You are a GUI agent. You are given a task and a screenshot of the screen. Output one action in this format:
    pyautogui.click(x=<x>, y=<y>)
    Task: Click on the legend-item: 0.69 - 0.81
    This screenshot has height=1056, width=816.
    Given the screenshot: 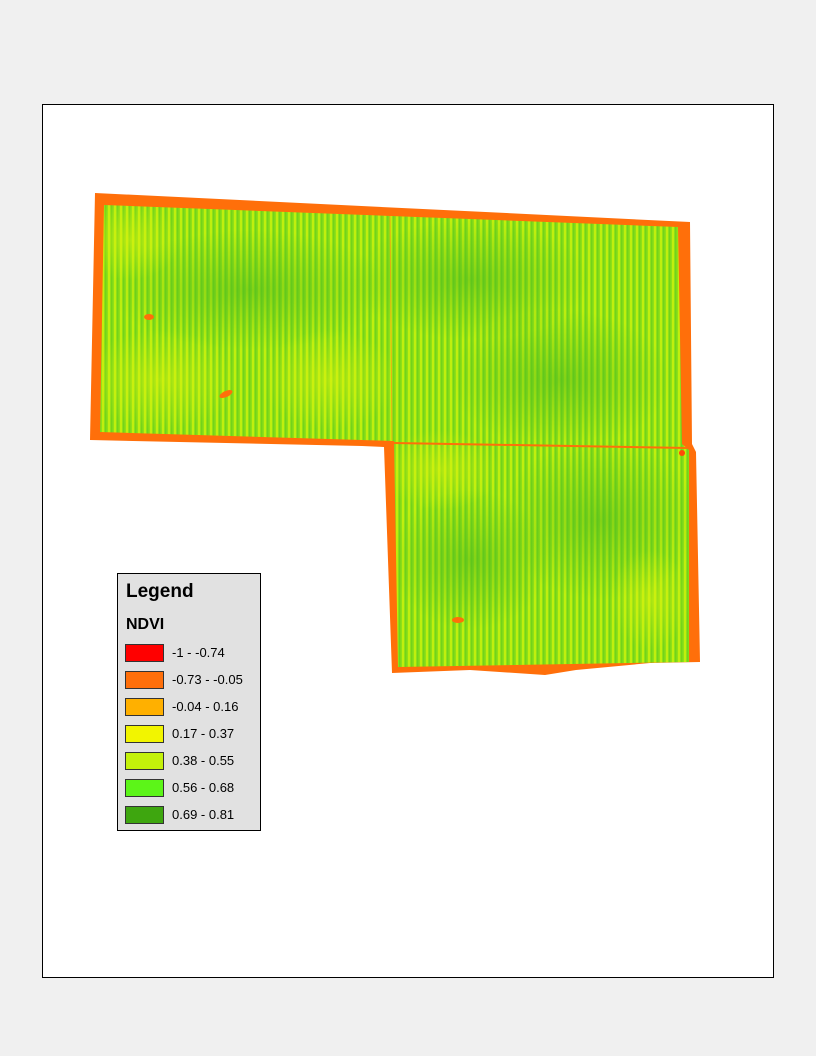 What is the action you would take?
    pyautogui.click(x=191, y=816)
    